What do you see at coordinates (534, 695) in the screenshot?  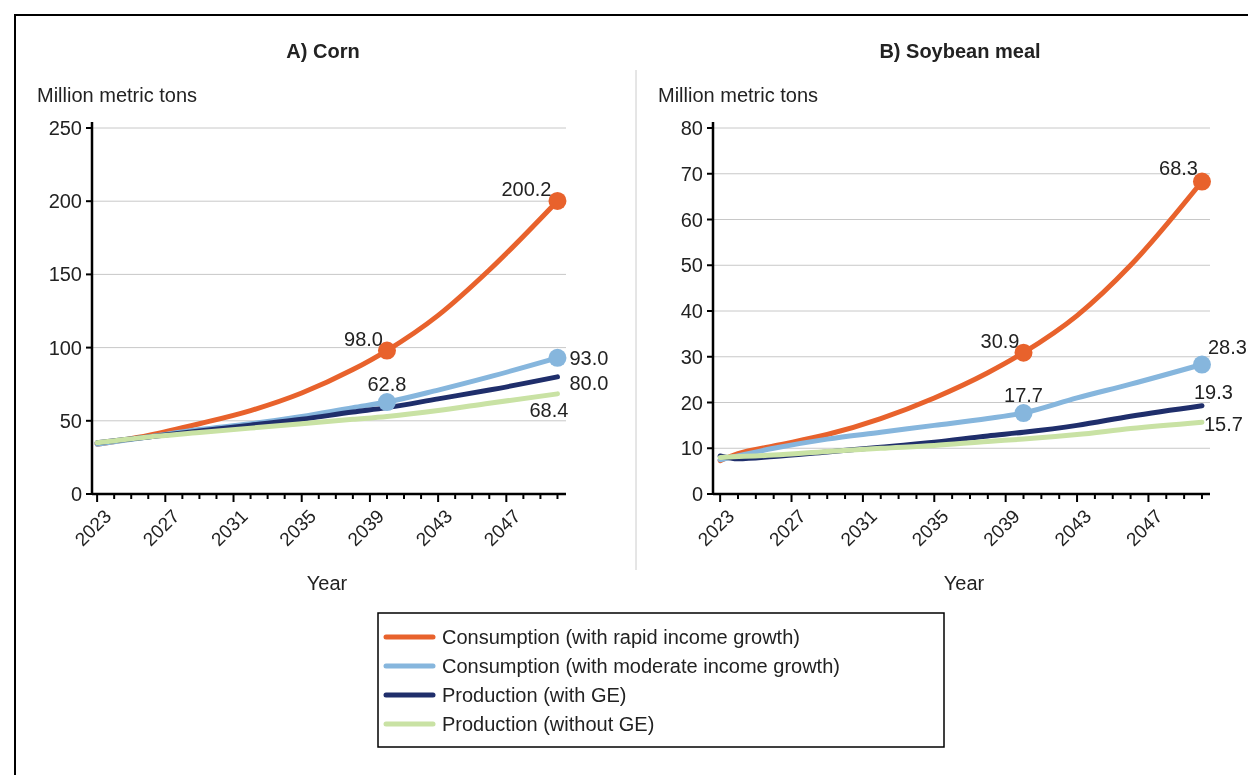 I see `legend-label: Production (with GE)` at bounding box center [534, 695].